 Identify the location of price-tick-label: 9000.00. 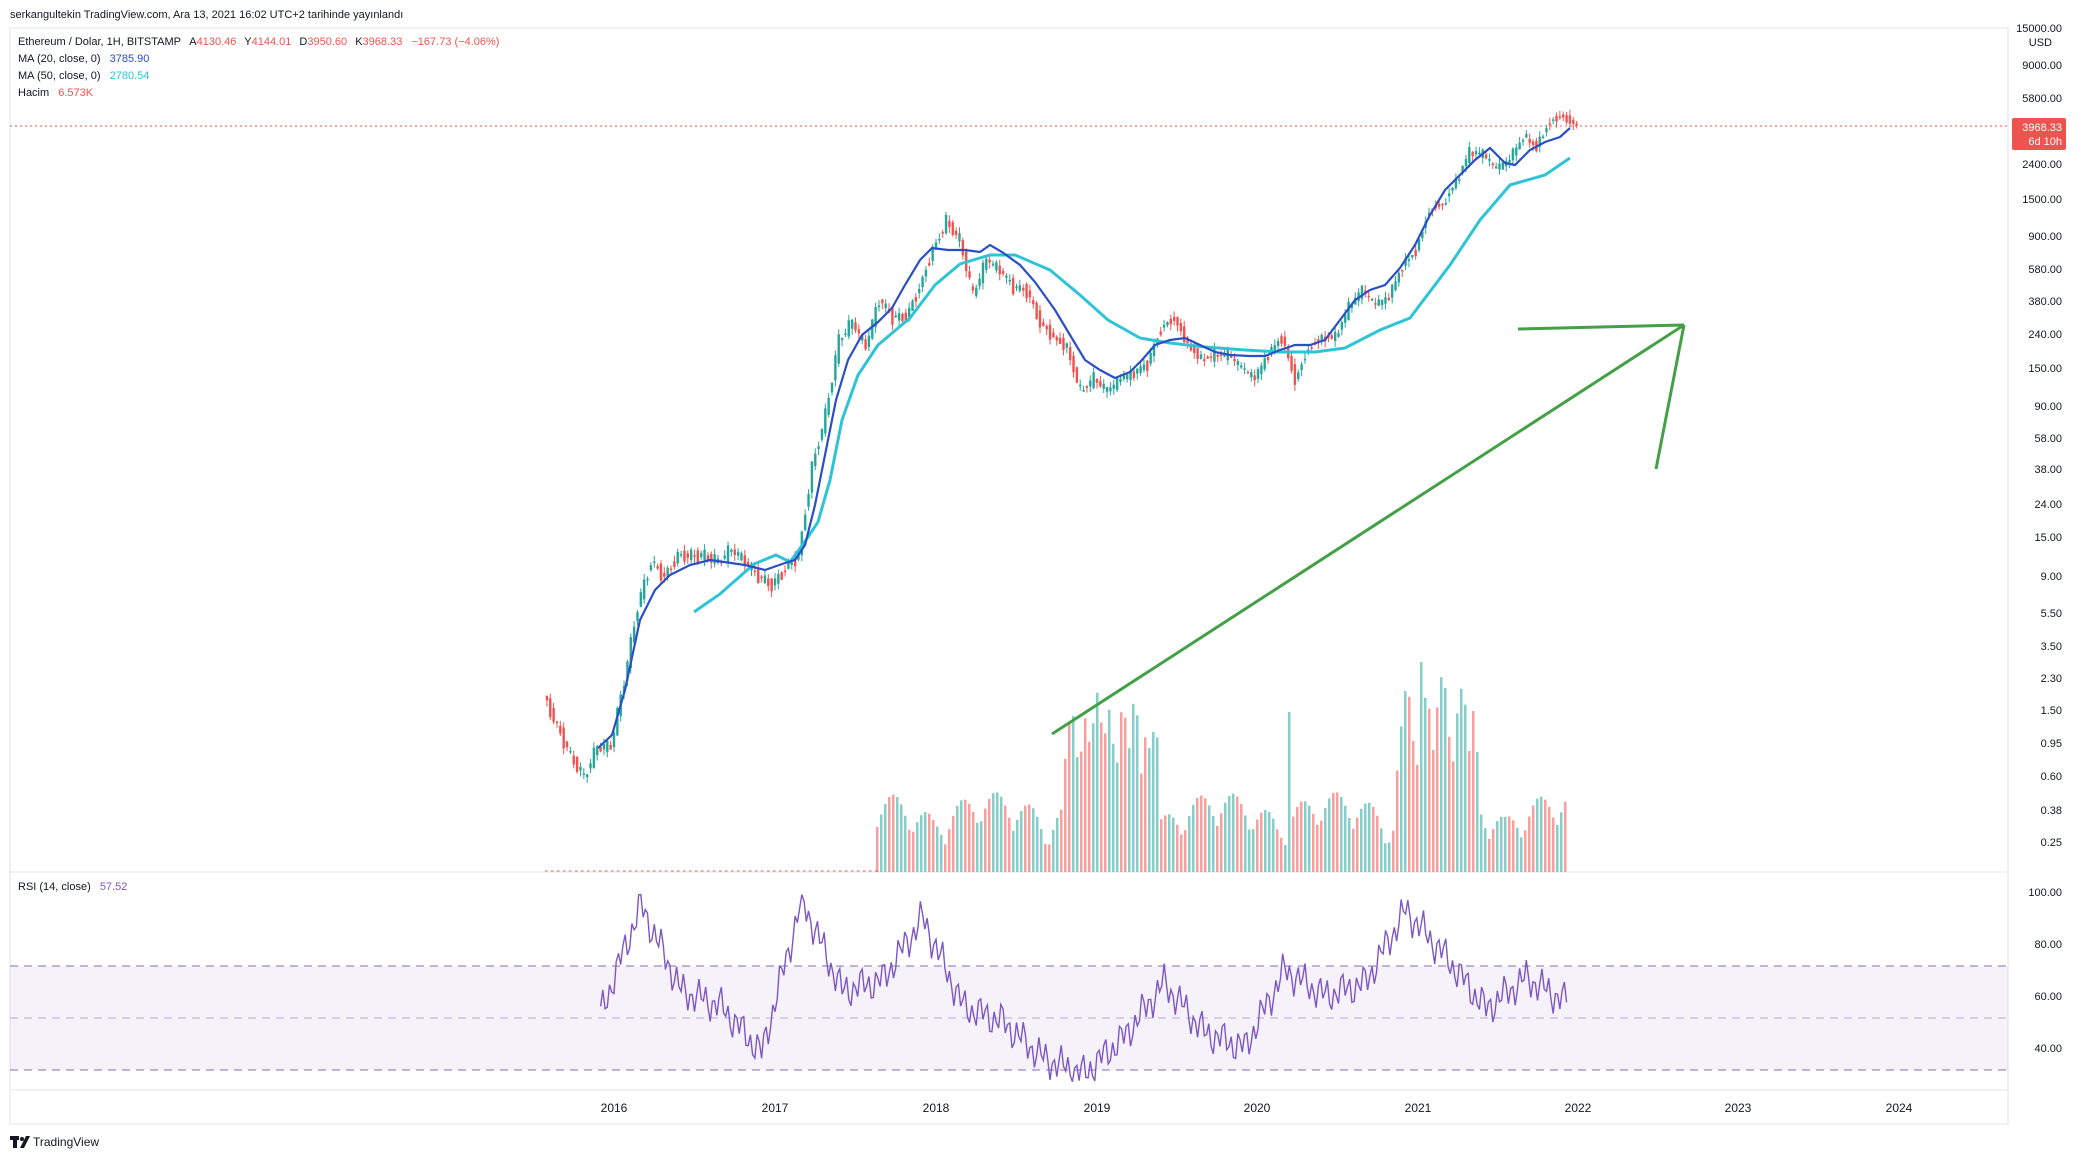
(2042, 66).